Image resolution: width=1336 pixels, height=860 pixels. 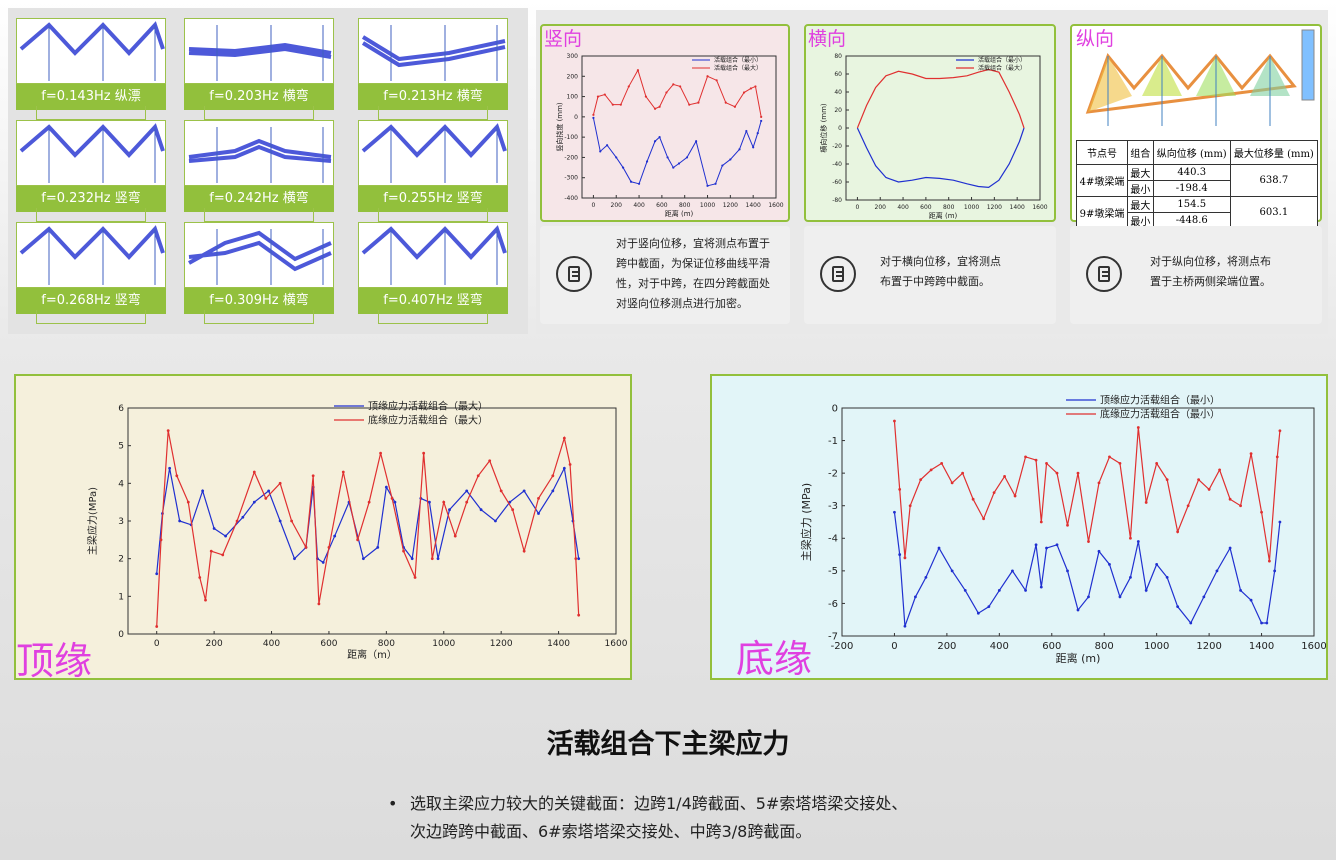 I want to click on longitudinal-model-image, so click(x=1200, y=77).